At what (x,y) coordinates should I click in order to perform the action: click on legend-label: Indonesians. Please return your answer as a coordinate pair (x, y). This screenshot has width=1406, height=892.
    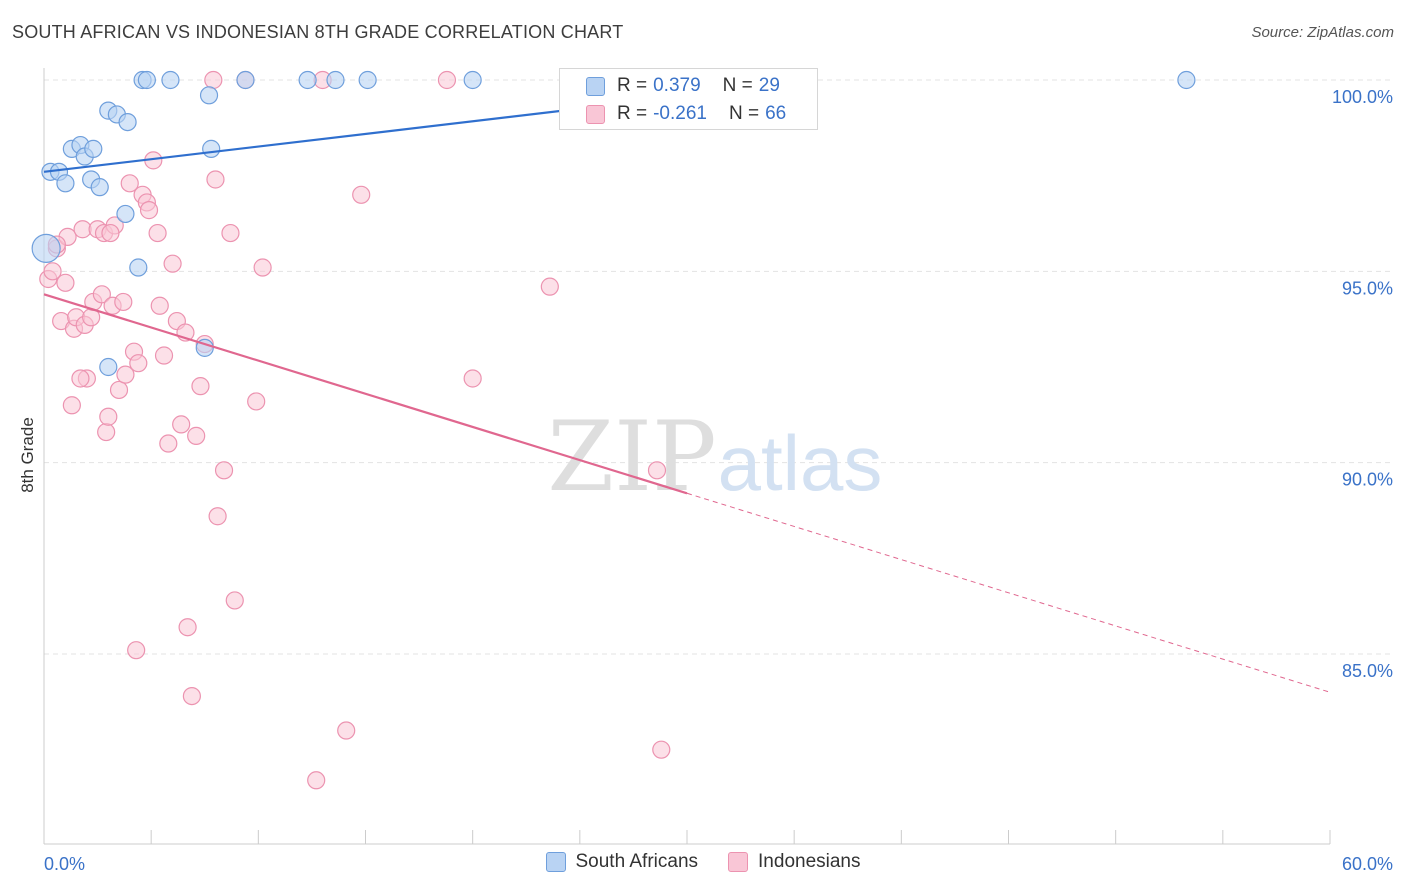
    Looking at the image, I should click on (809, 861).